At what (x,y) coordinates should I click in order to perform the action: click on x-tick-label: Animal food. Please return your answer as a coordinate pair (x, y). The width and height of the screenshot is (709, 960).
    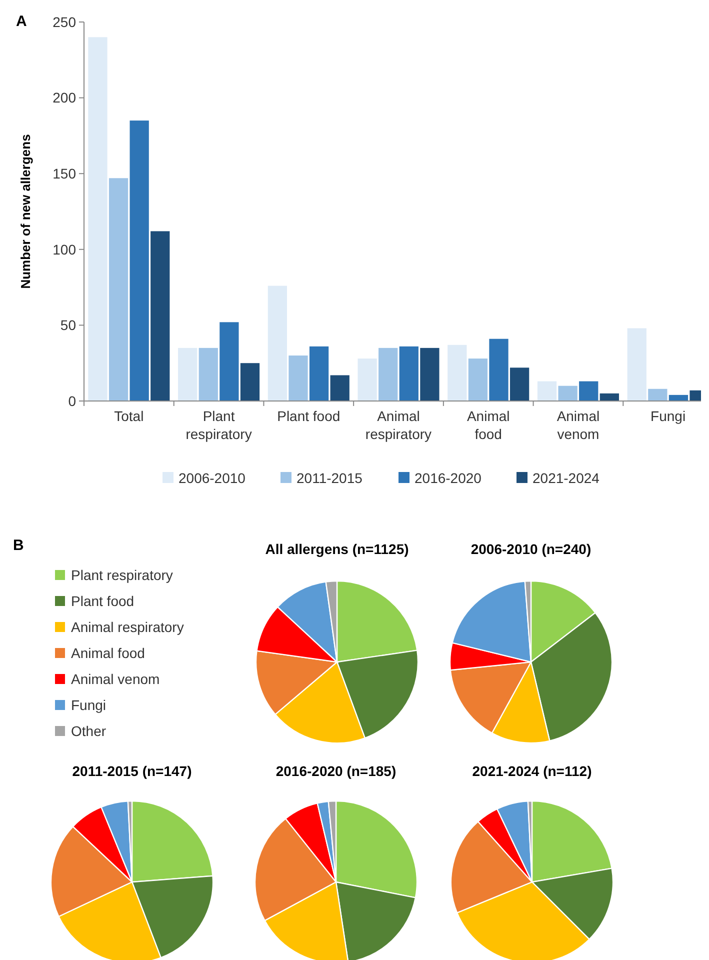
    Looking at the image, I should click on (488, 425).